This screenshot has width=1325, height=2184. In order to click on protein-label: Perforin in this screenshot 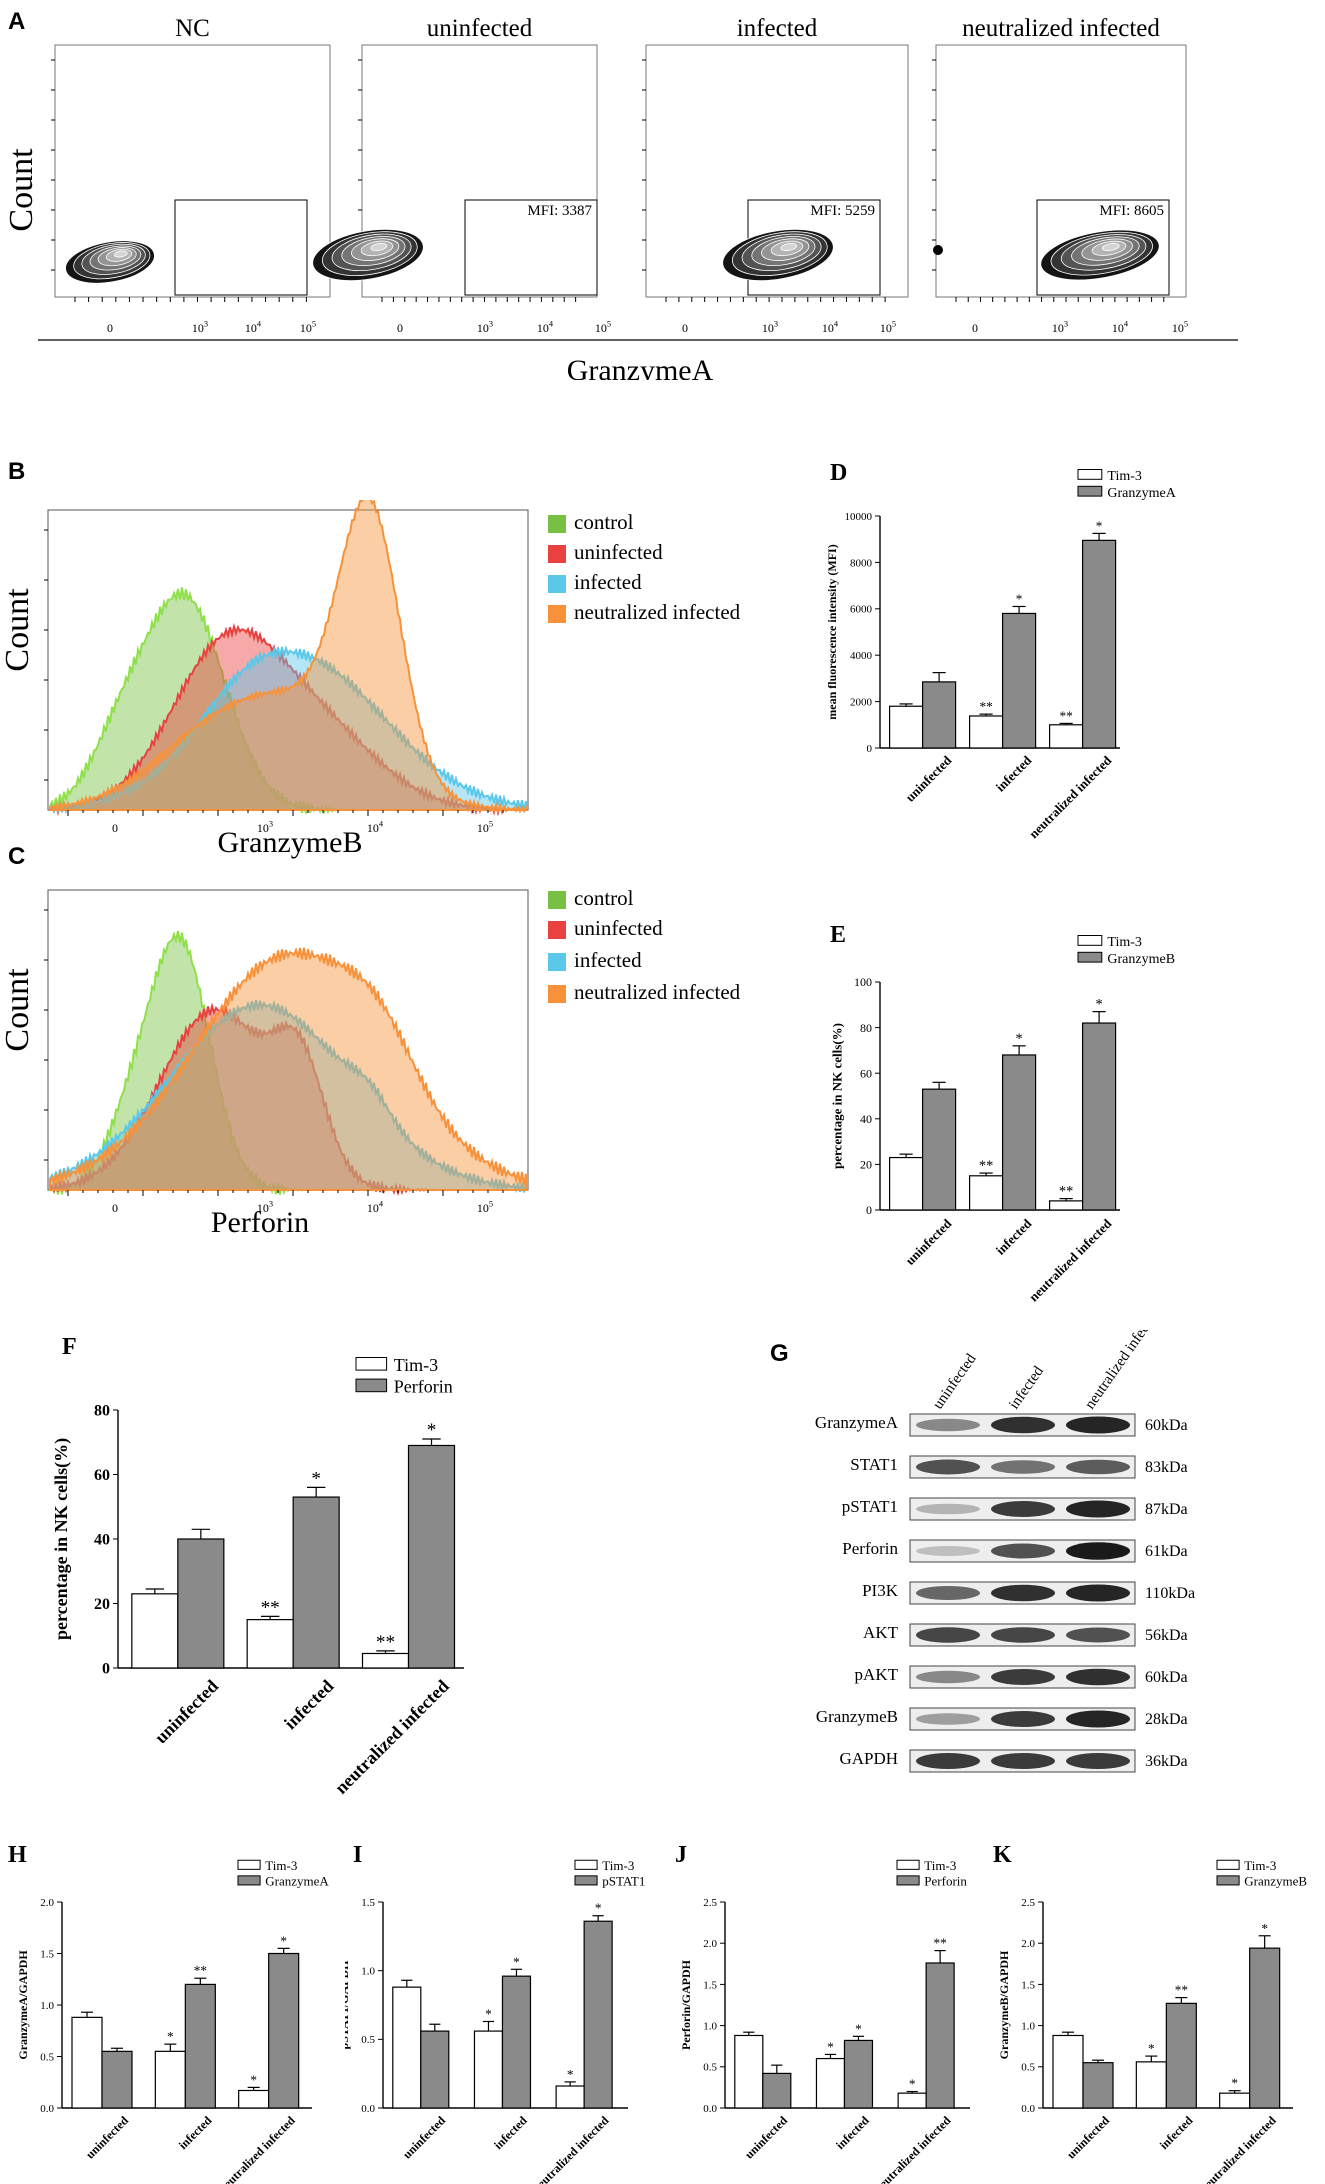, I will do `click(870, 1548)`.